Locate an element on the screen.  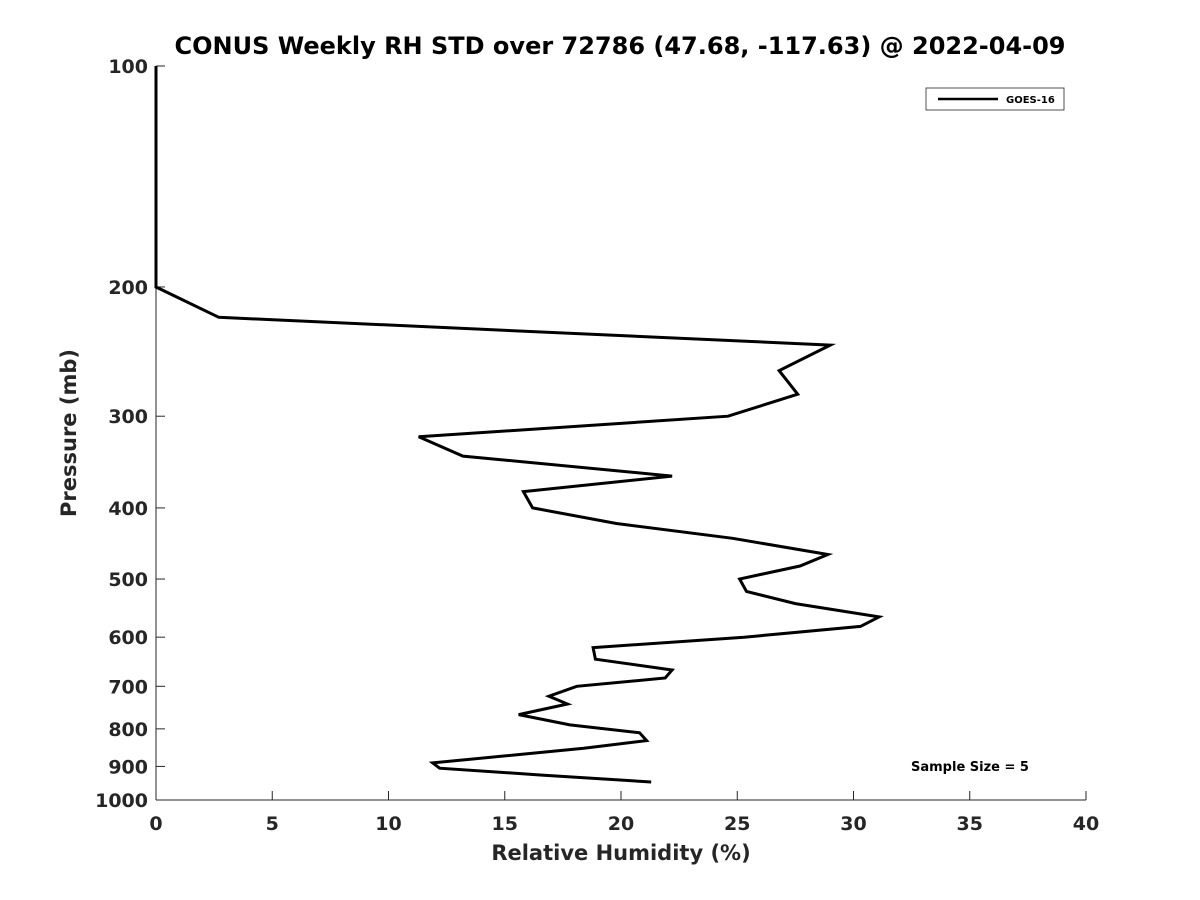
y-tick-label: 700 is located at coordinates (128, 687).